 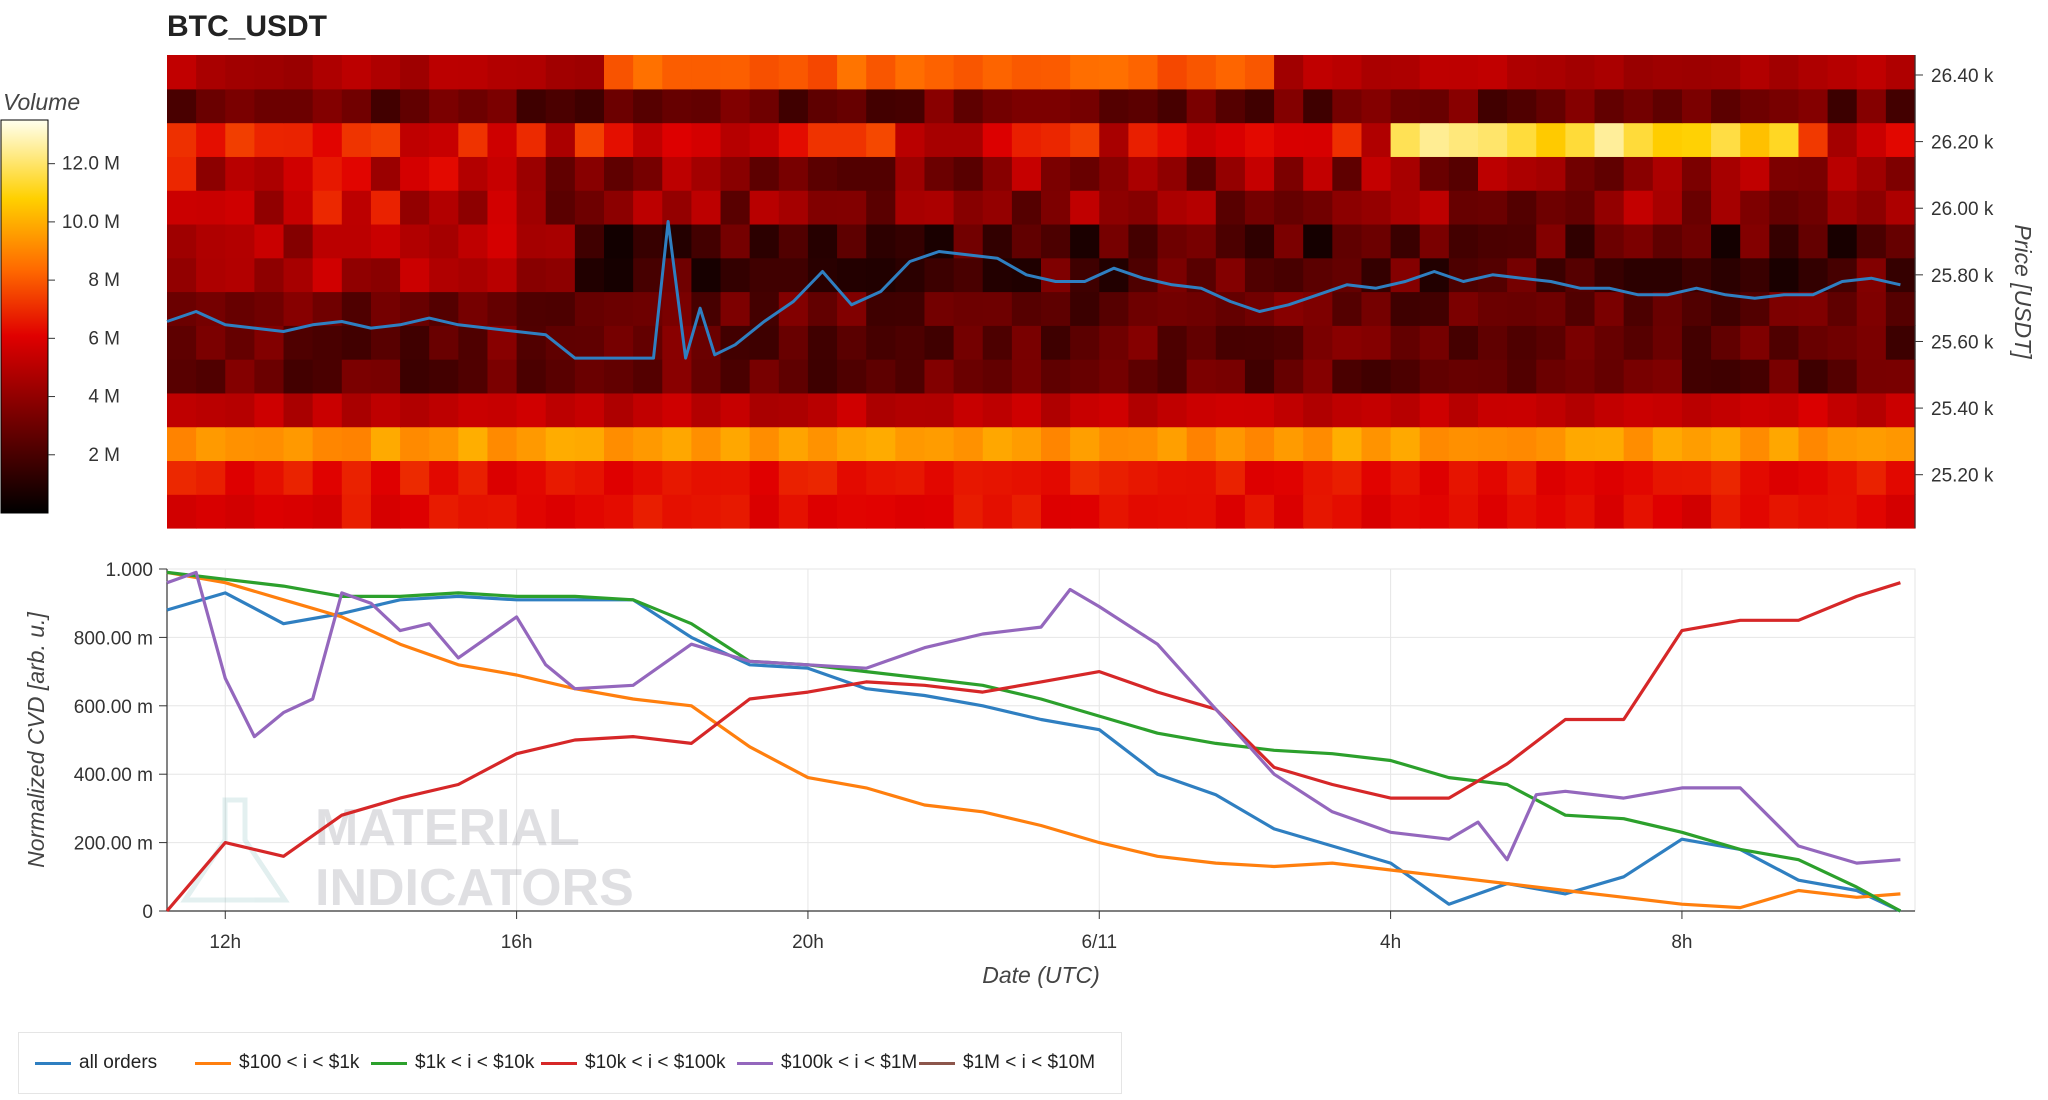 What do you see at coordinates (213, 1063) in the screenshot?
I see `legend-swatch` at bounding box center [213, 1063].